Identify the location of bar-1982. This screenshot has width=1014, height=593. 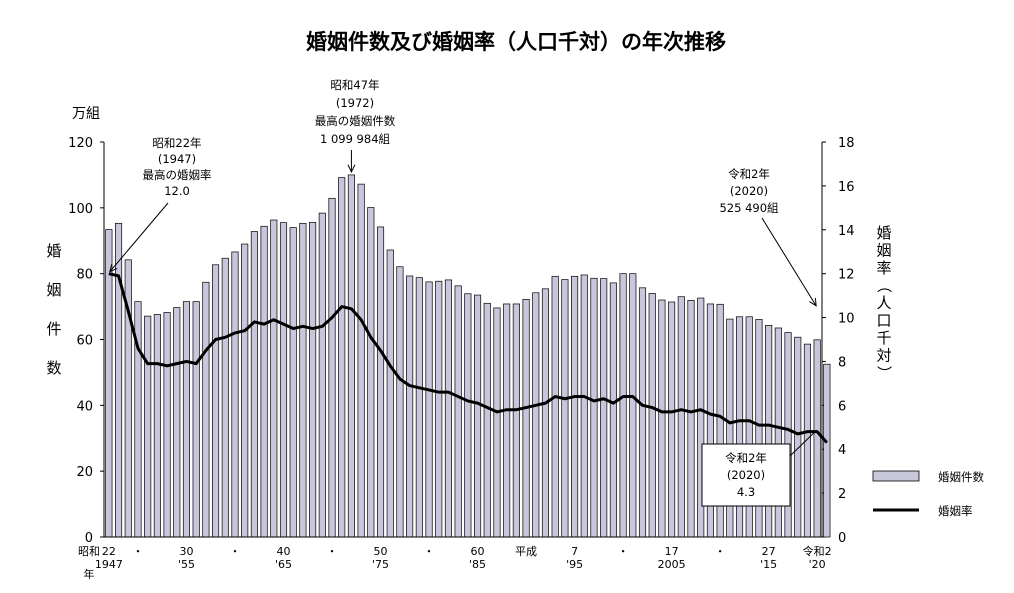
(448, 408).